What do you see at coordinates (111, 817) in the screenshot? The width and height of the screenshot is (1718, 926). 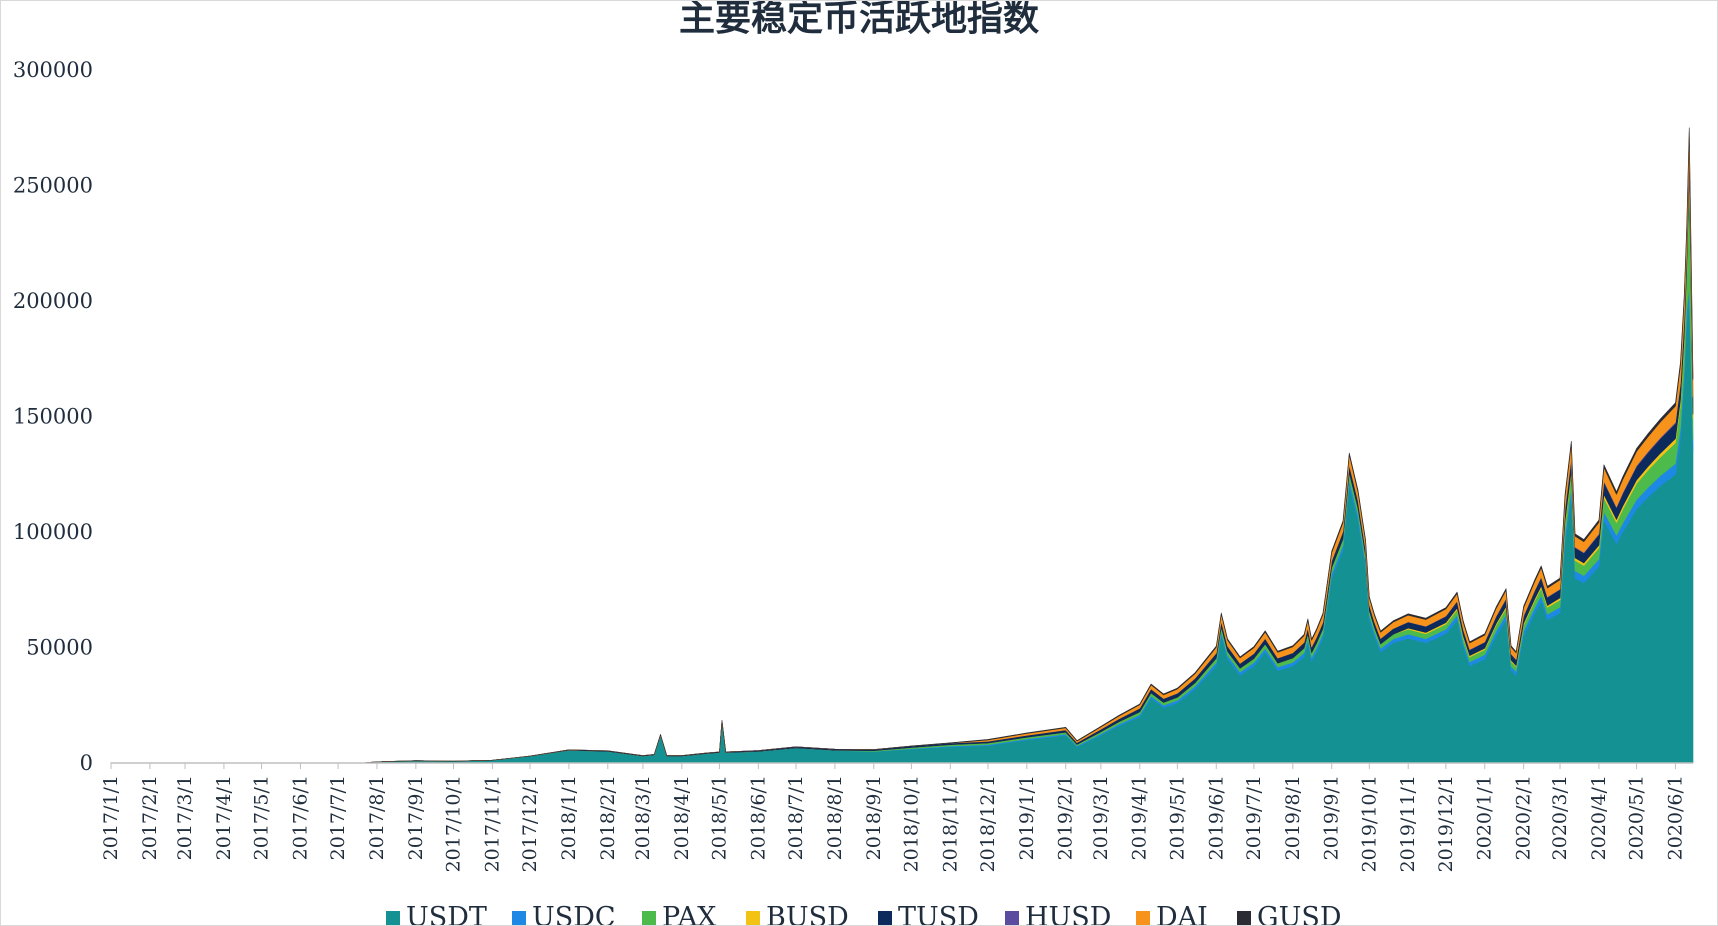 I see `x-tick-label: 2017/1/1` at bounding box center [111, 817].